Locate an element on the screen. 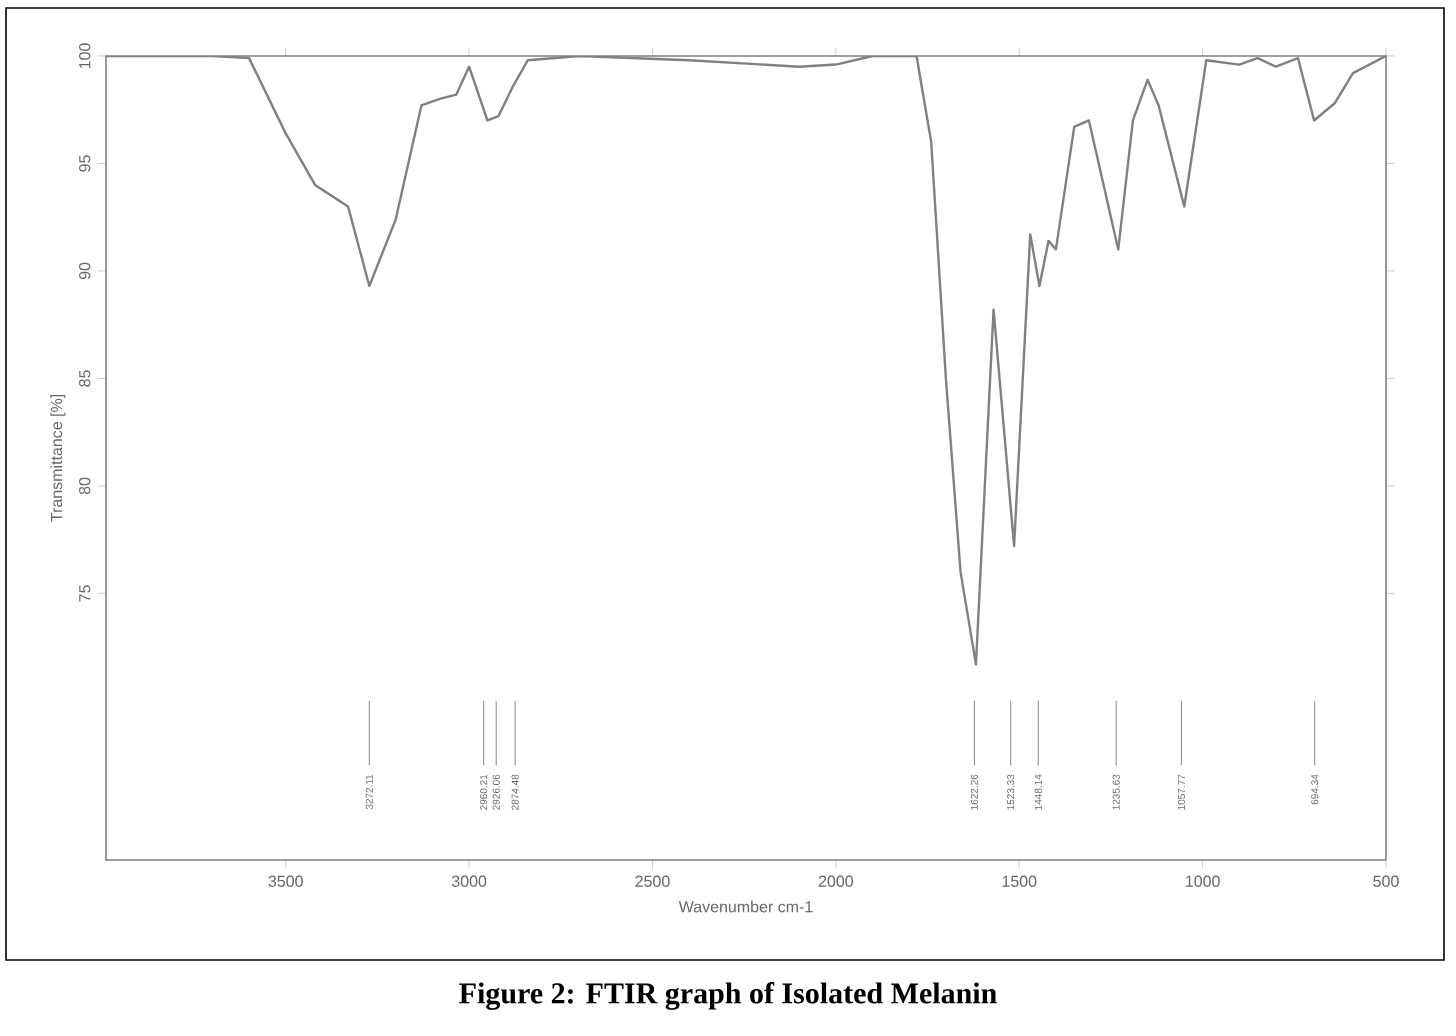  x-axis-title: Wavenumber cm-1 is located at coordinates (745, 906).